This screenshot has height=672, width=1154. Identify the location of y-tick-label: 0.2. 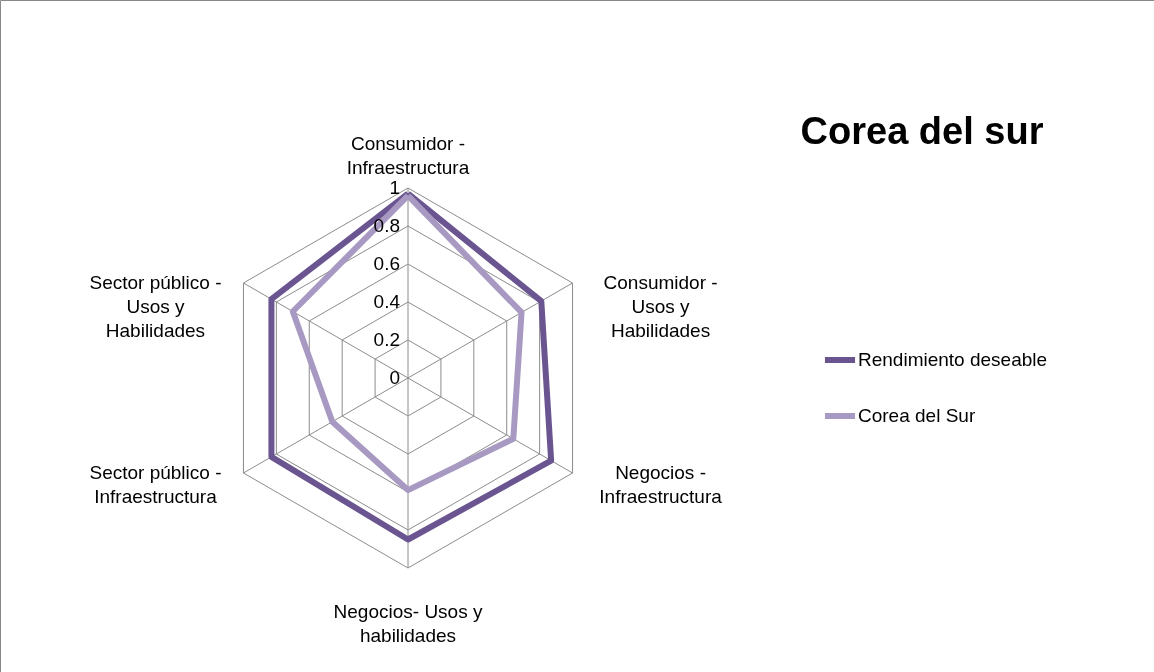
(386, 339).